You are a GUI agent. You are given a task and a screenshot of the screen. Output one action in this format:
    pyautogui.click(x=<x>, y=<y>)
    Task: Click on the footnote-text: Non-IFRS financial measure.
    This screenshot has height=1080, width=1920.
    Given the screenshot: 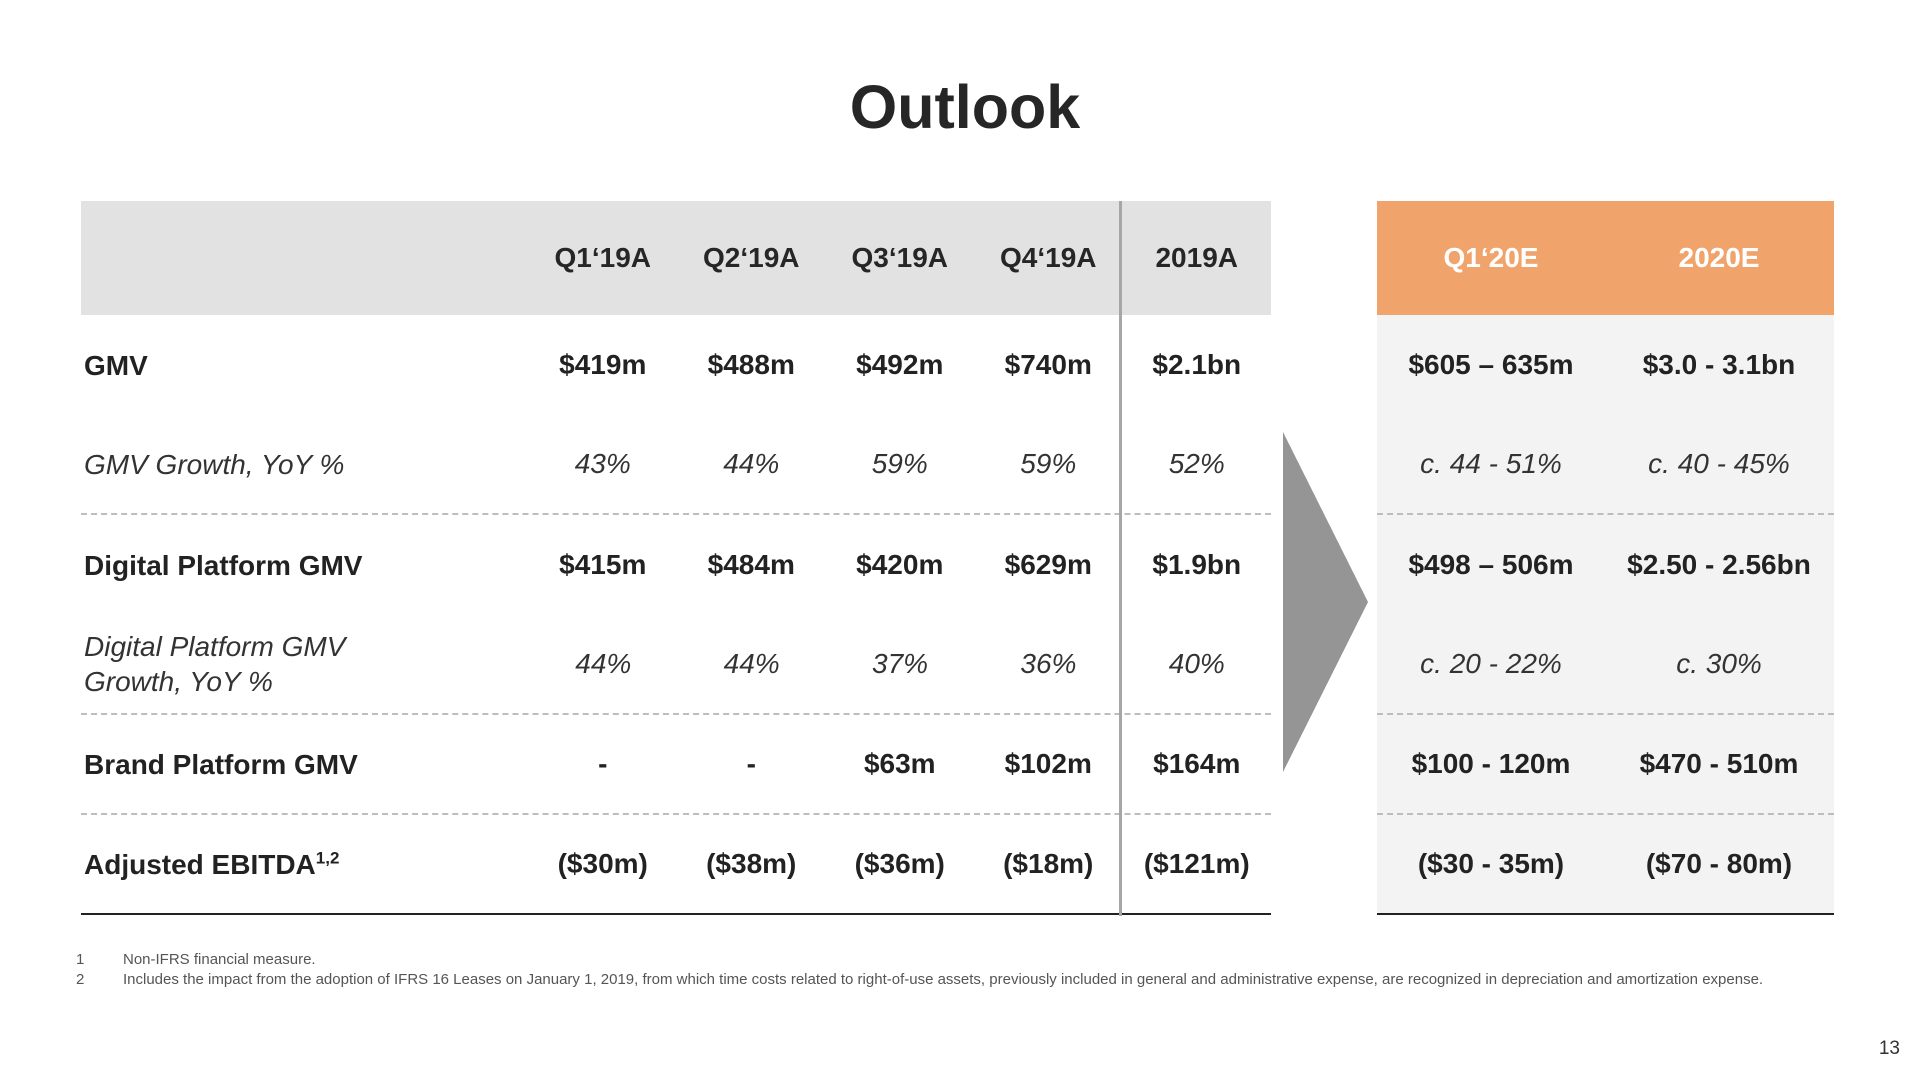 What is the action you would take?
    pyautogui.click(x=219, y=959)
    